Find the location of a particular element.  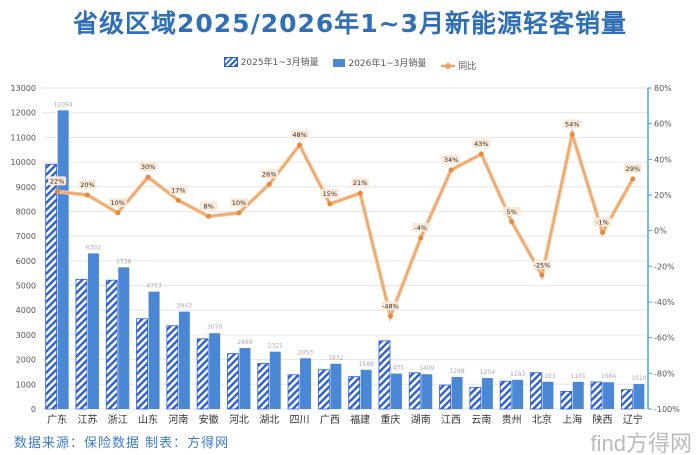

yoy-value-label: 5% is located at coordinates (511, 212).